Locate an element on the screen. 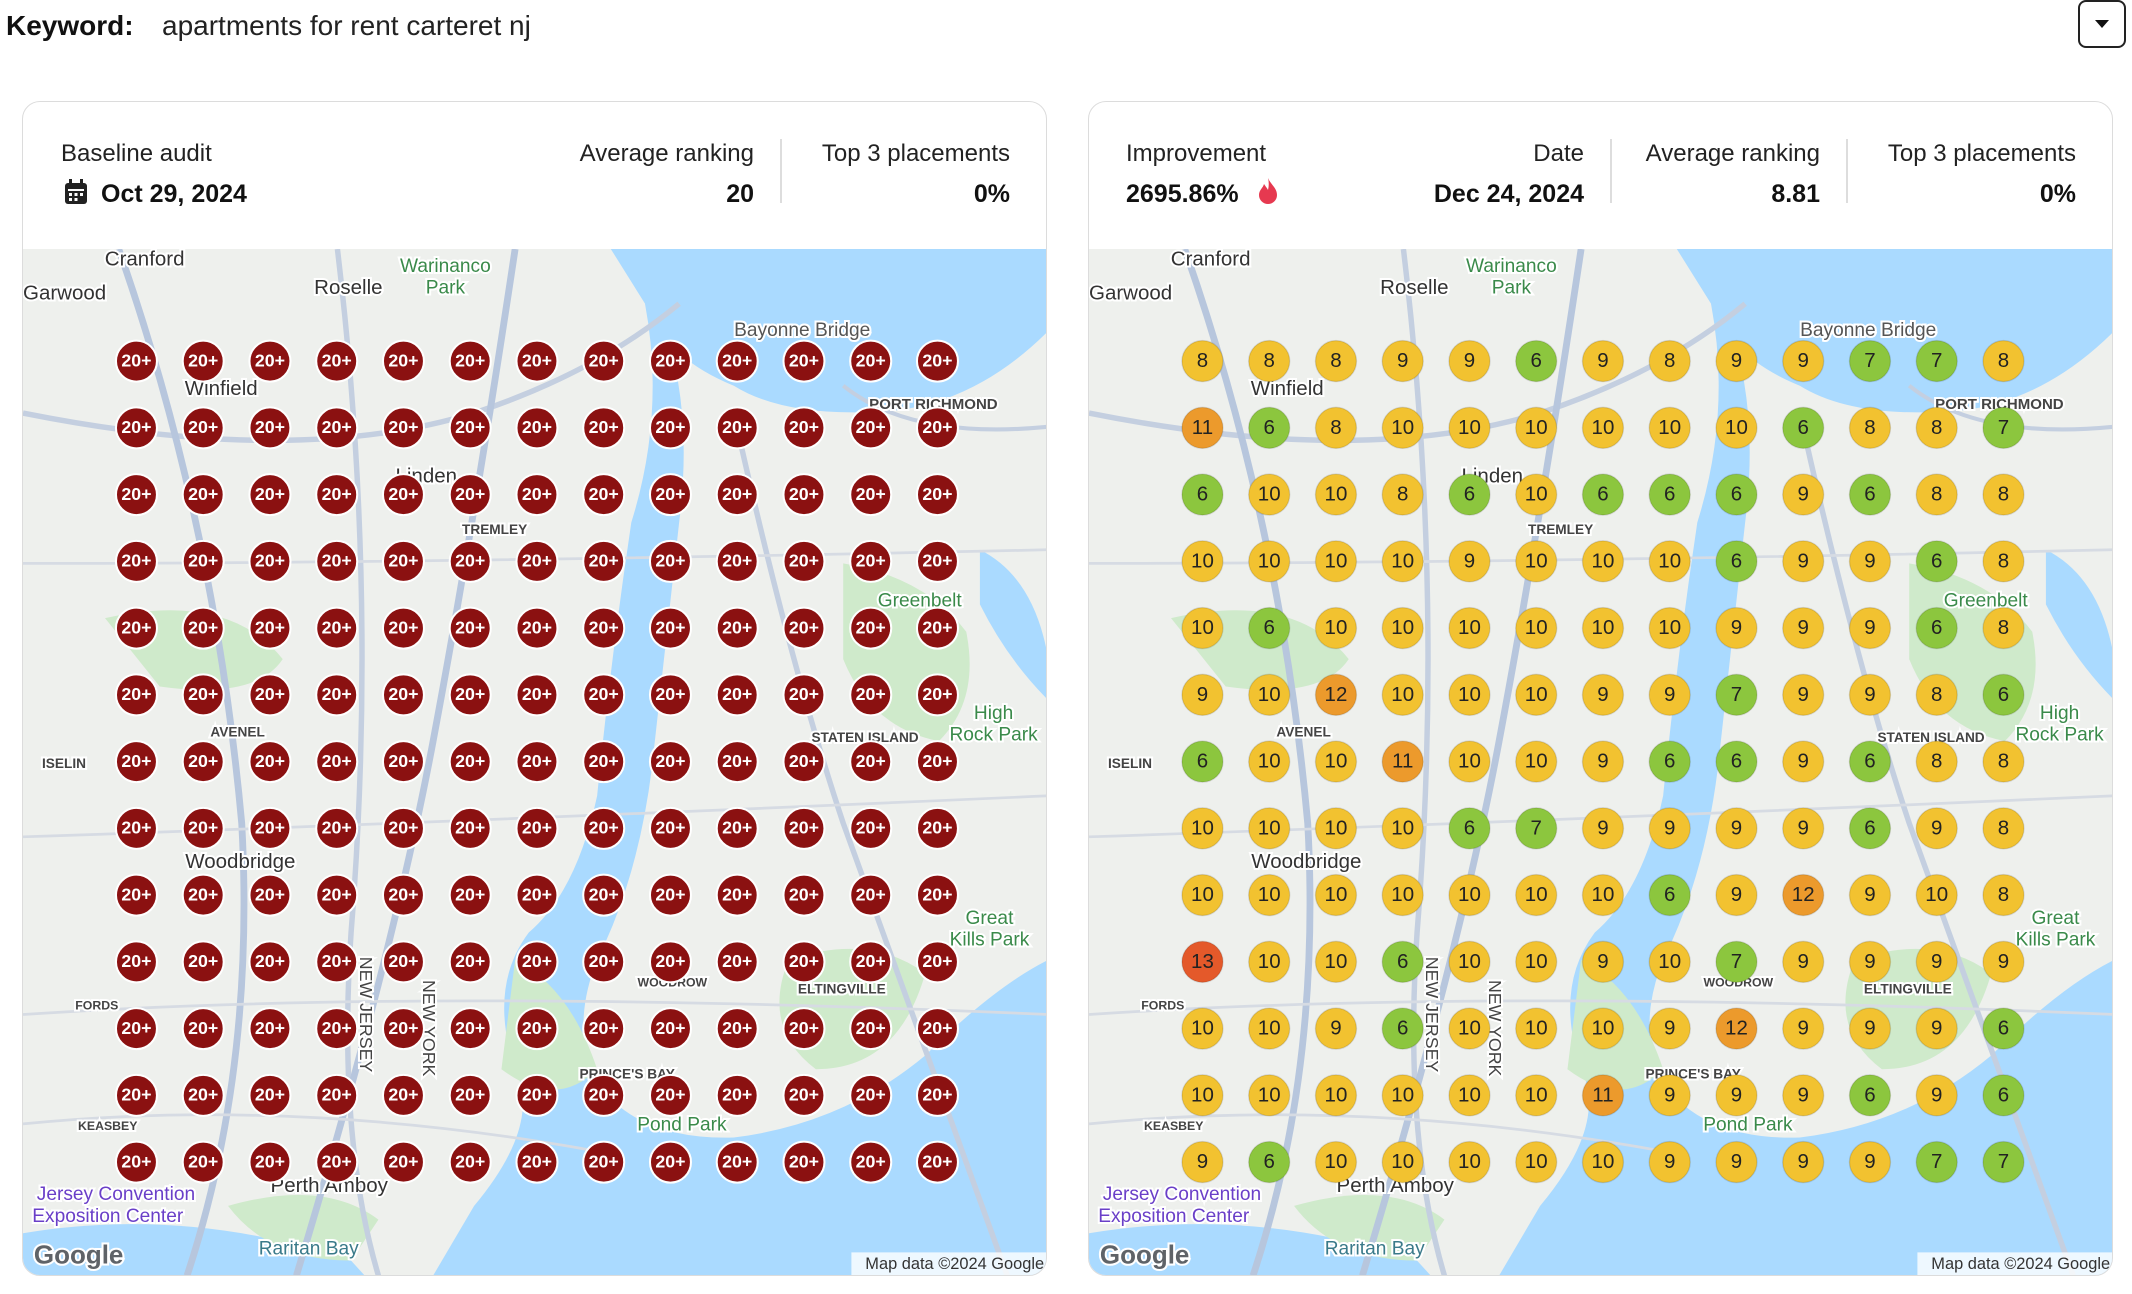 The width and height of the screenshot is (2132, 1294). baseline-title: Baseline audit is located at coordinates (136, 153).